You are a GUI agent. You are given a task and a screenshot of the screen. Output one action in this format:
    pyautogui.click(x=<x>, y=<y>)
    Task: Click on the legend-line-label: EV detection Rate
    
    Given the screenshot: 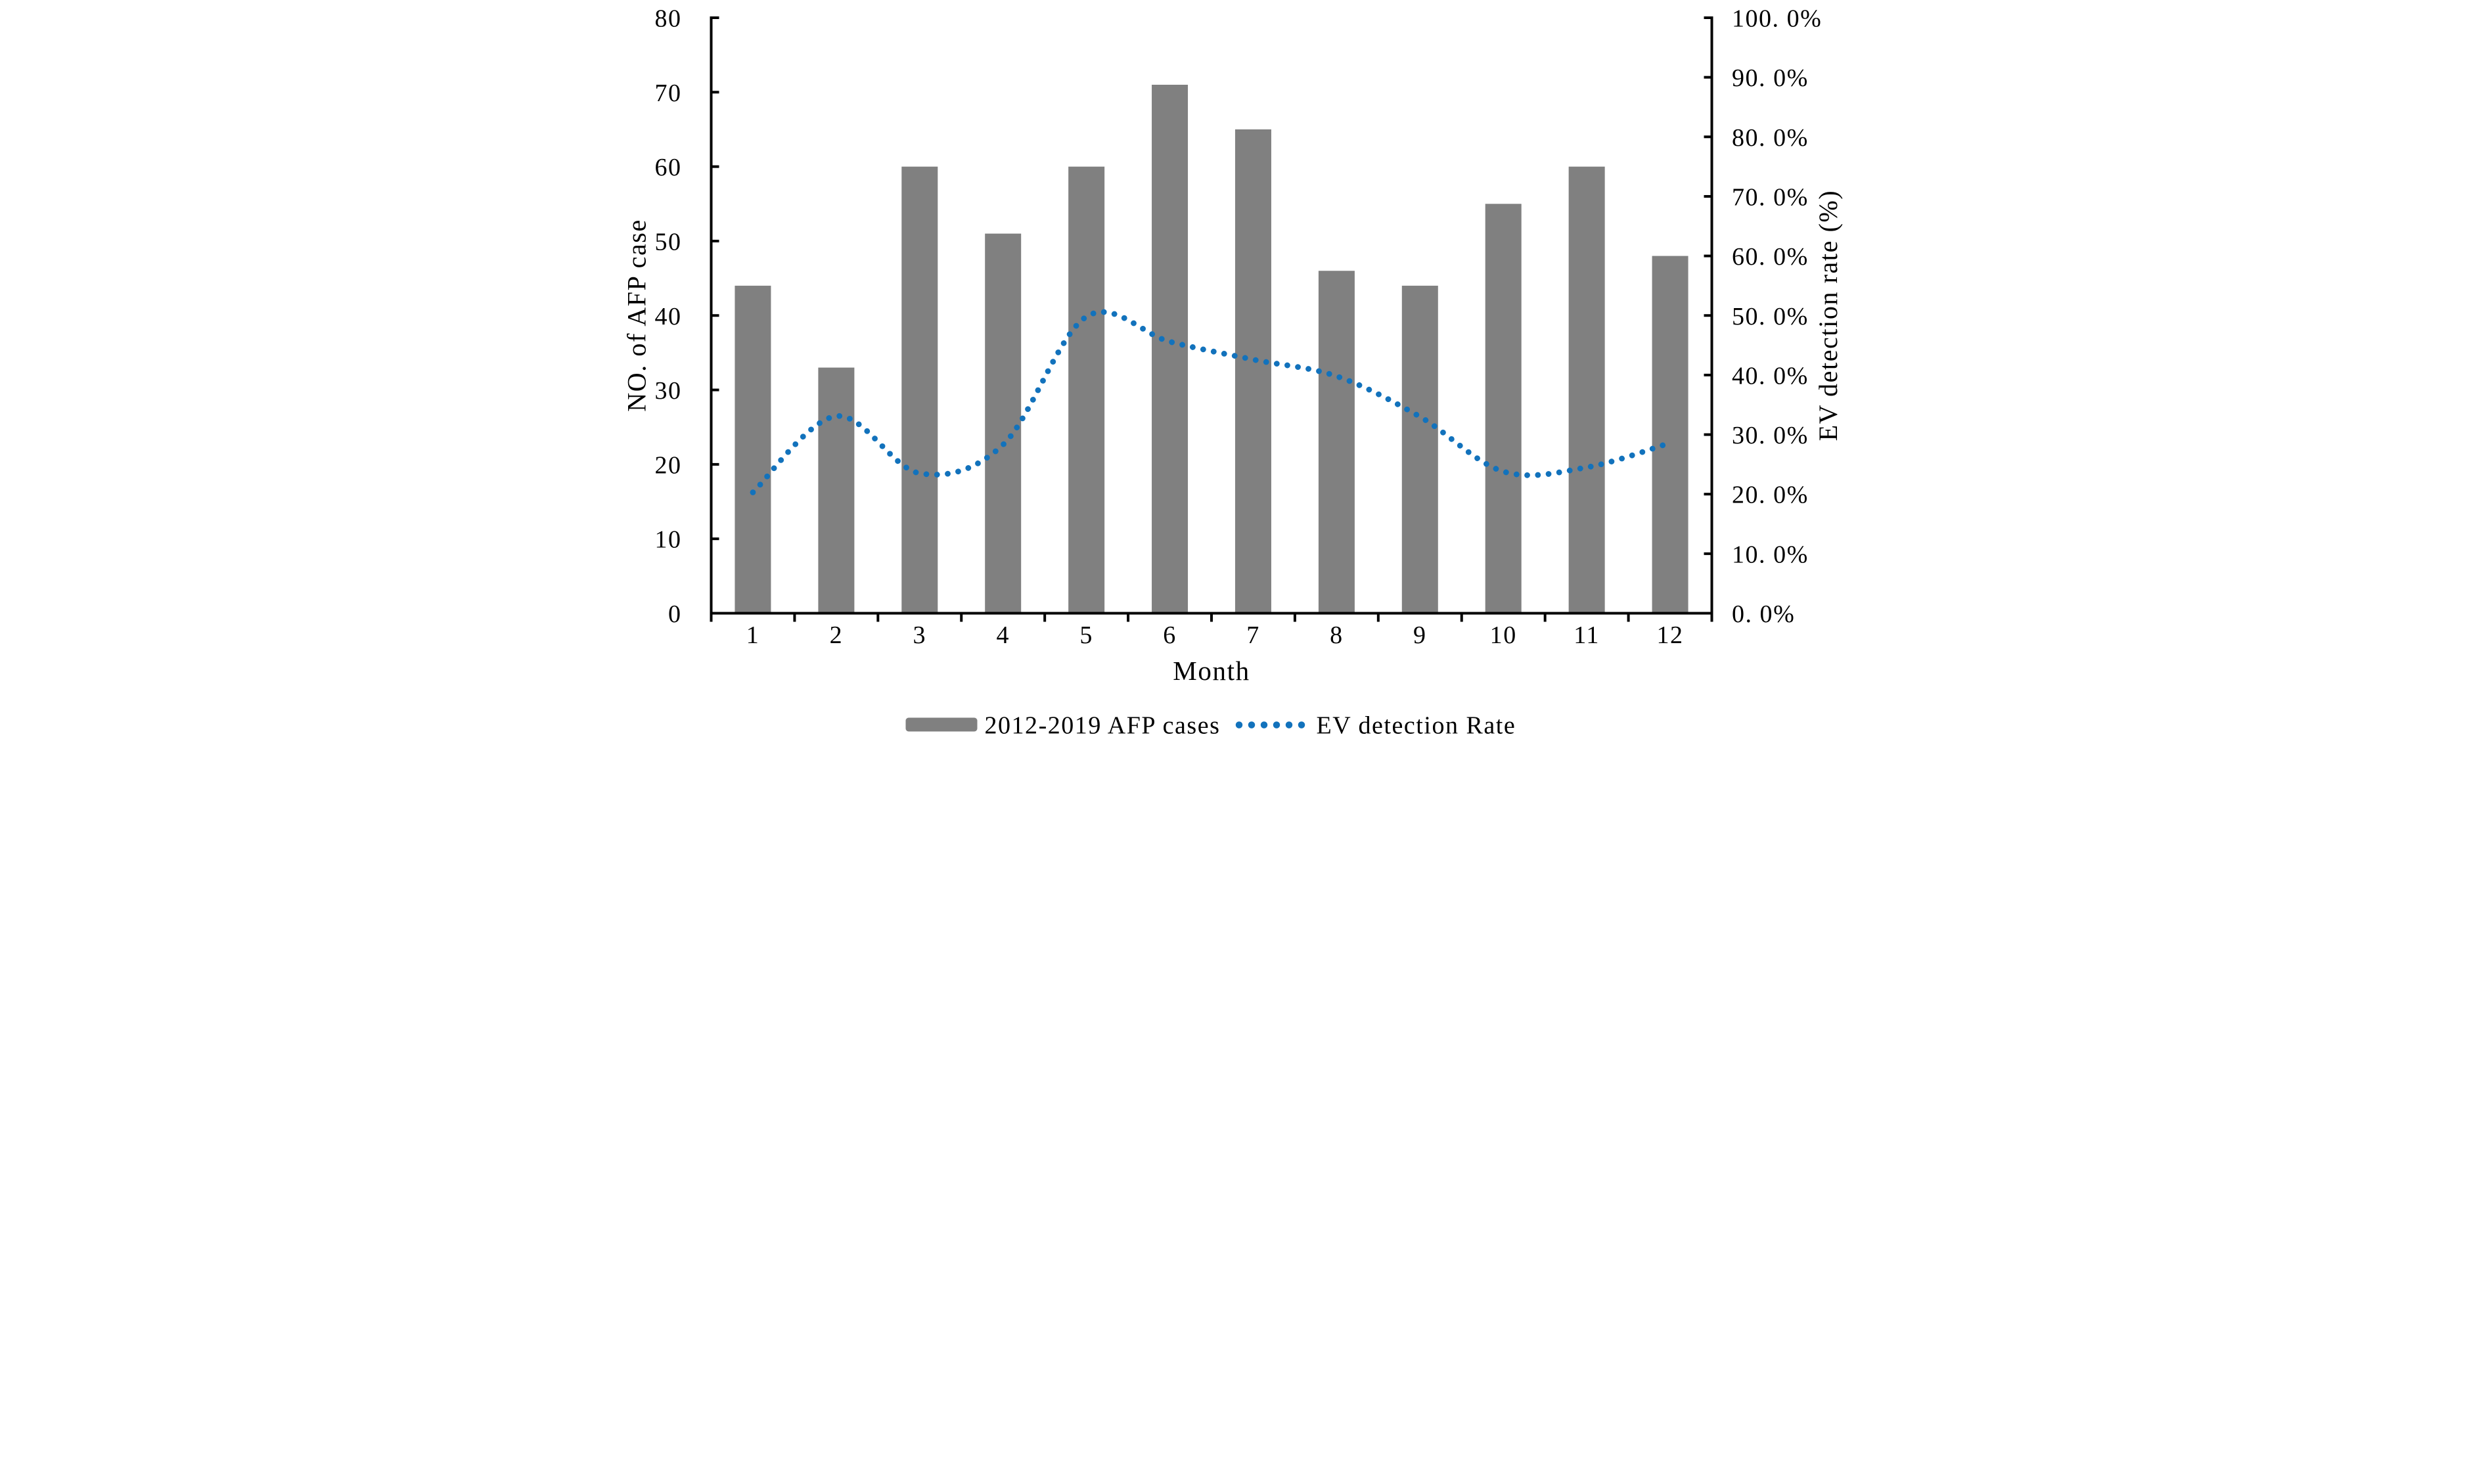 What is the action you would take?
    pyautogui.click(x=1416, y=726)
    